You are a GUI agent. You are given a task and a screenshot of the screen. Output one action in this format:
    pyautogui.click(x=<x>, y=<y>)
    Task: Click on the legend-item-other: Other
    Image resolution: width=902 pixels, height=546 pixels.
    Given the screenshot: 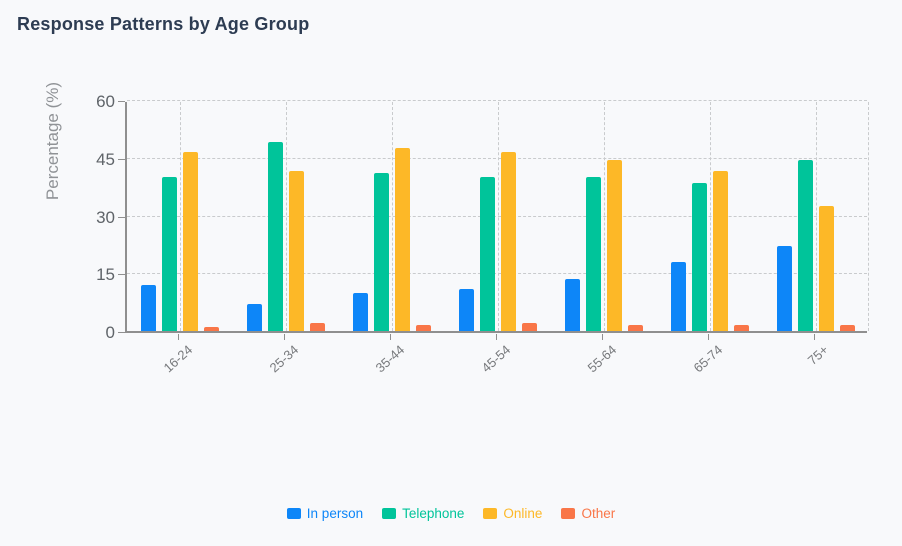 What is the action you would take?
    pyautogui.click(x=588, y=513)
    